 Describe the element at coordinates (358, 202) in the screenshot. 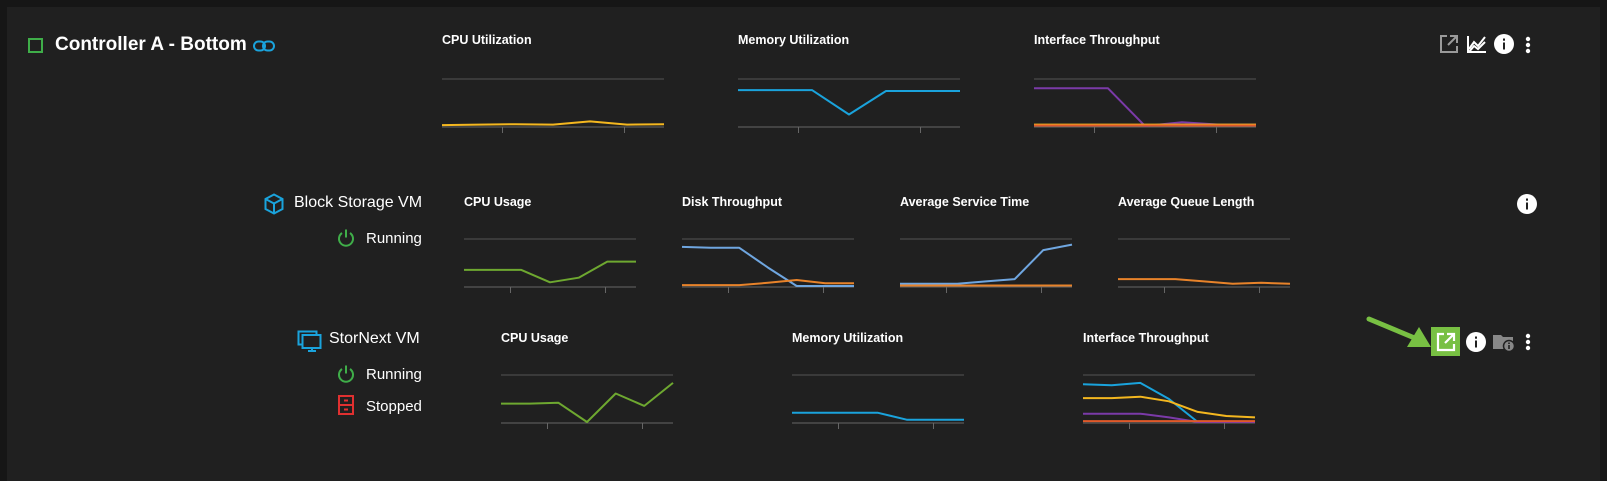

I see `vm-name-block-storage: Block Storage VM` at that location.